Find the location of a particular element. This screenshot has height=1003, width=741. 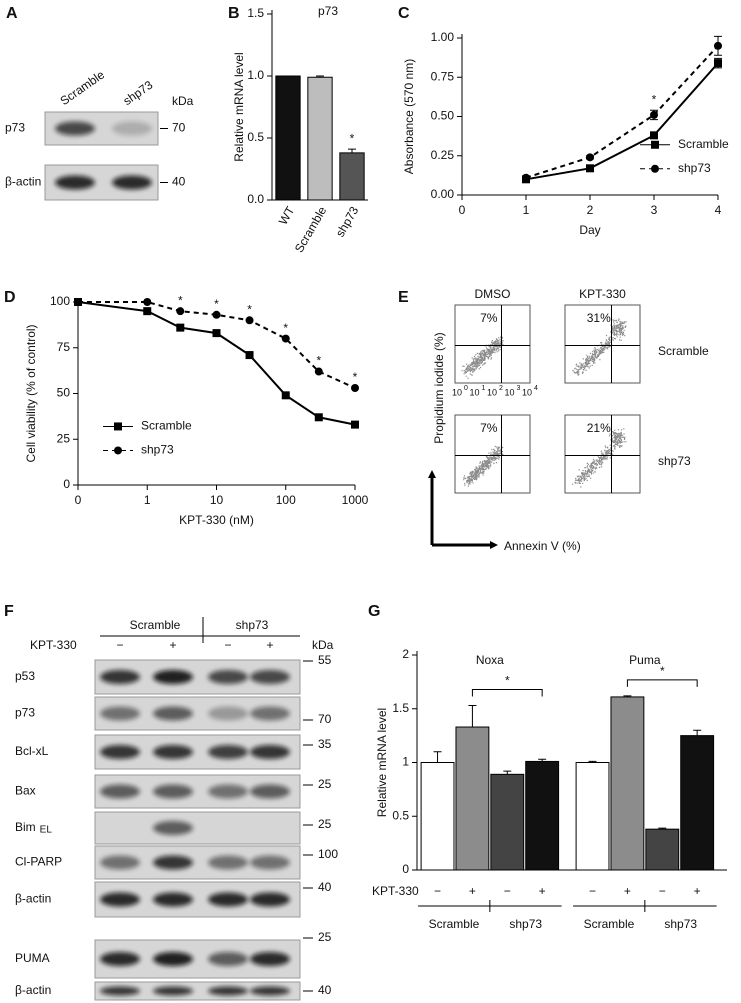

x-tick-label: 10 is located at coordinates (217, 500).